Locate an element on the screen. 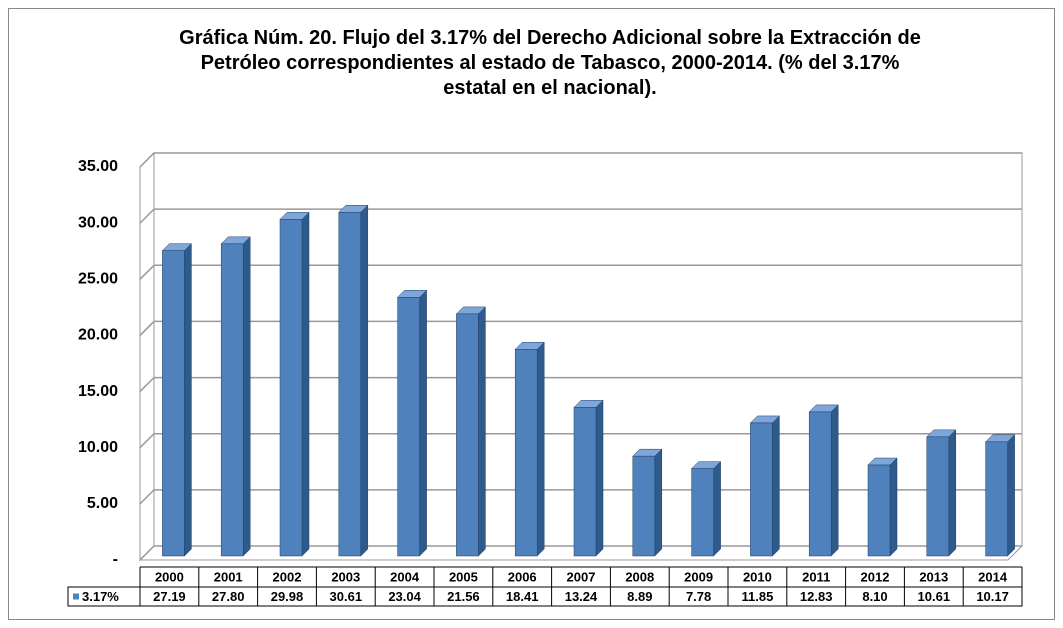  data-label: 10.17 is located at coordinates (992, 596).